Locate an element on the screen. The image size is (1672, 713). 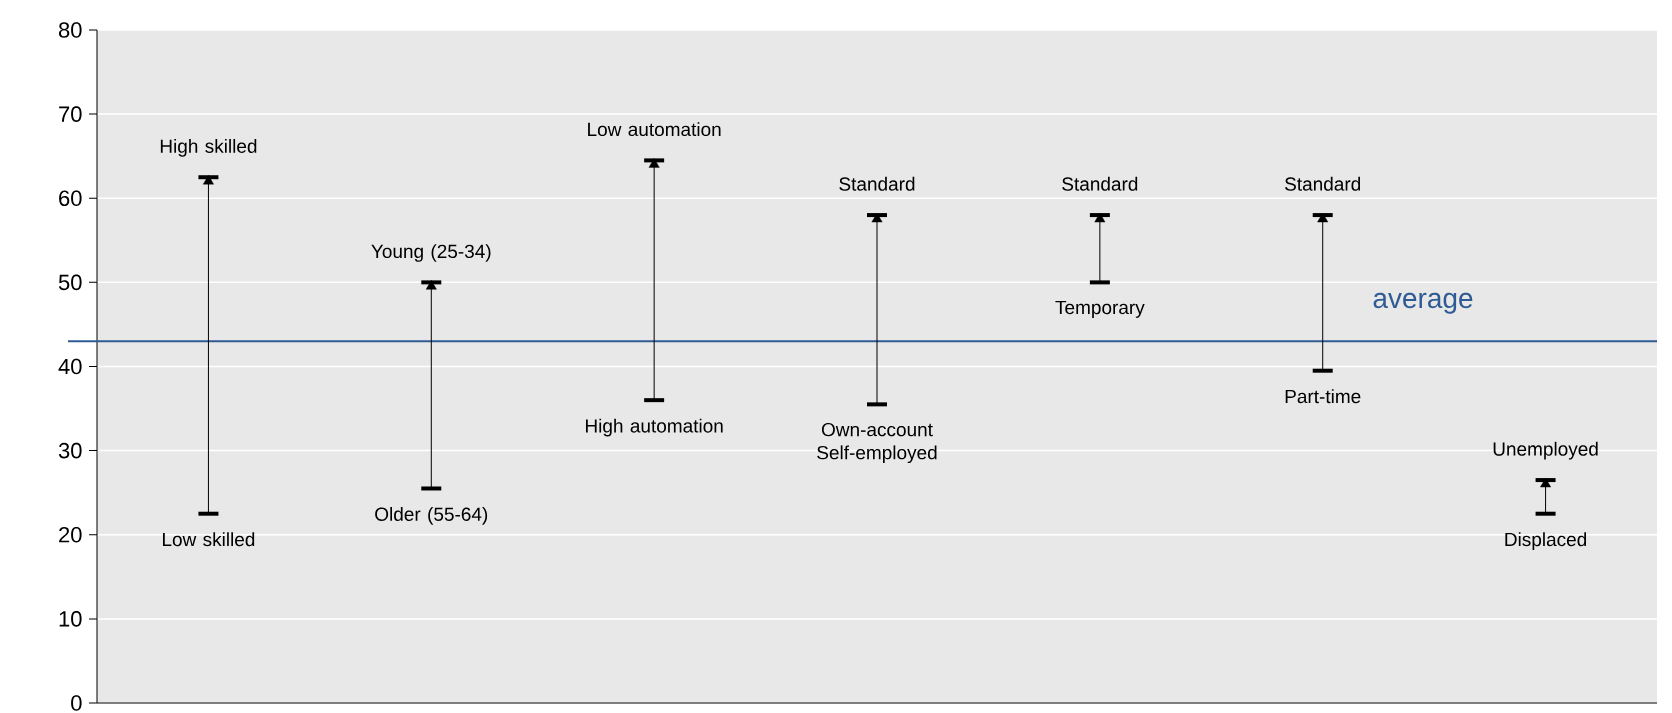
y-tick-label: 80 is located at coordinates (70, 30).